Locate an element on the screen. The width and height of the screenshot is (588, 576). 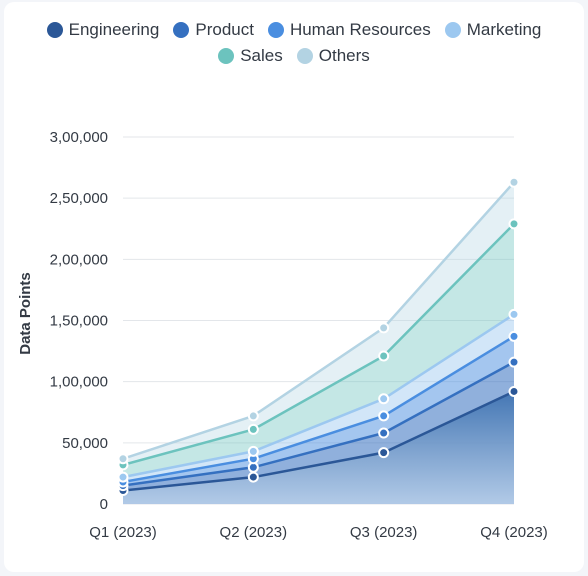
line-product is located at coordinates (318, 424).